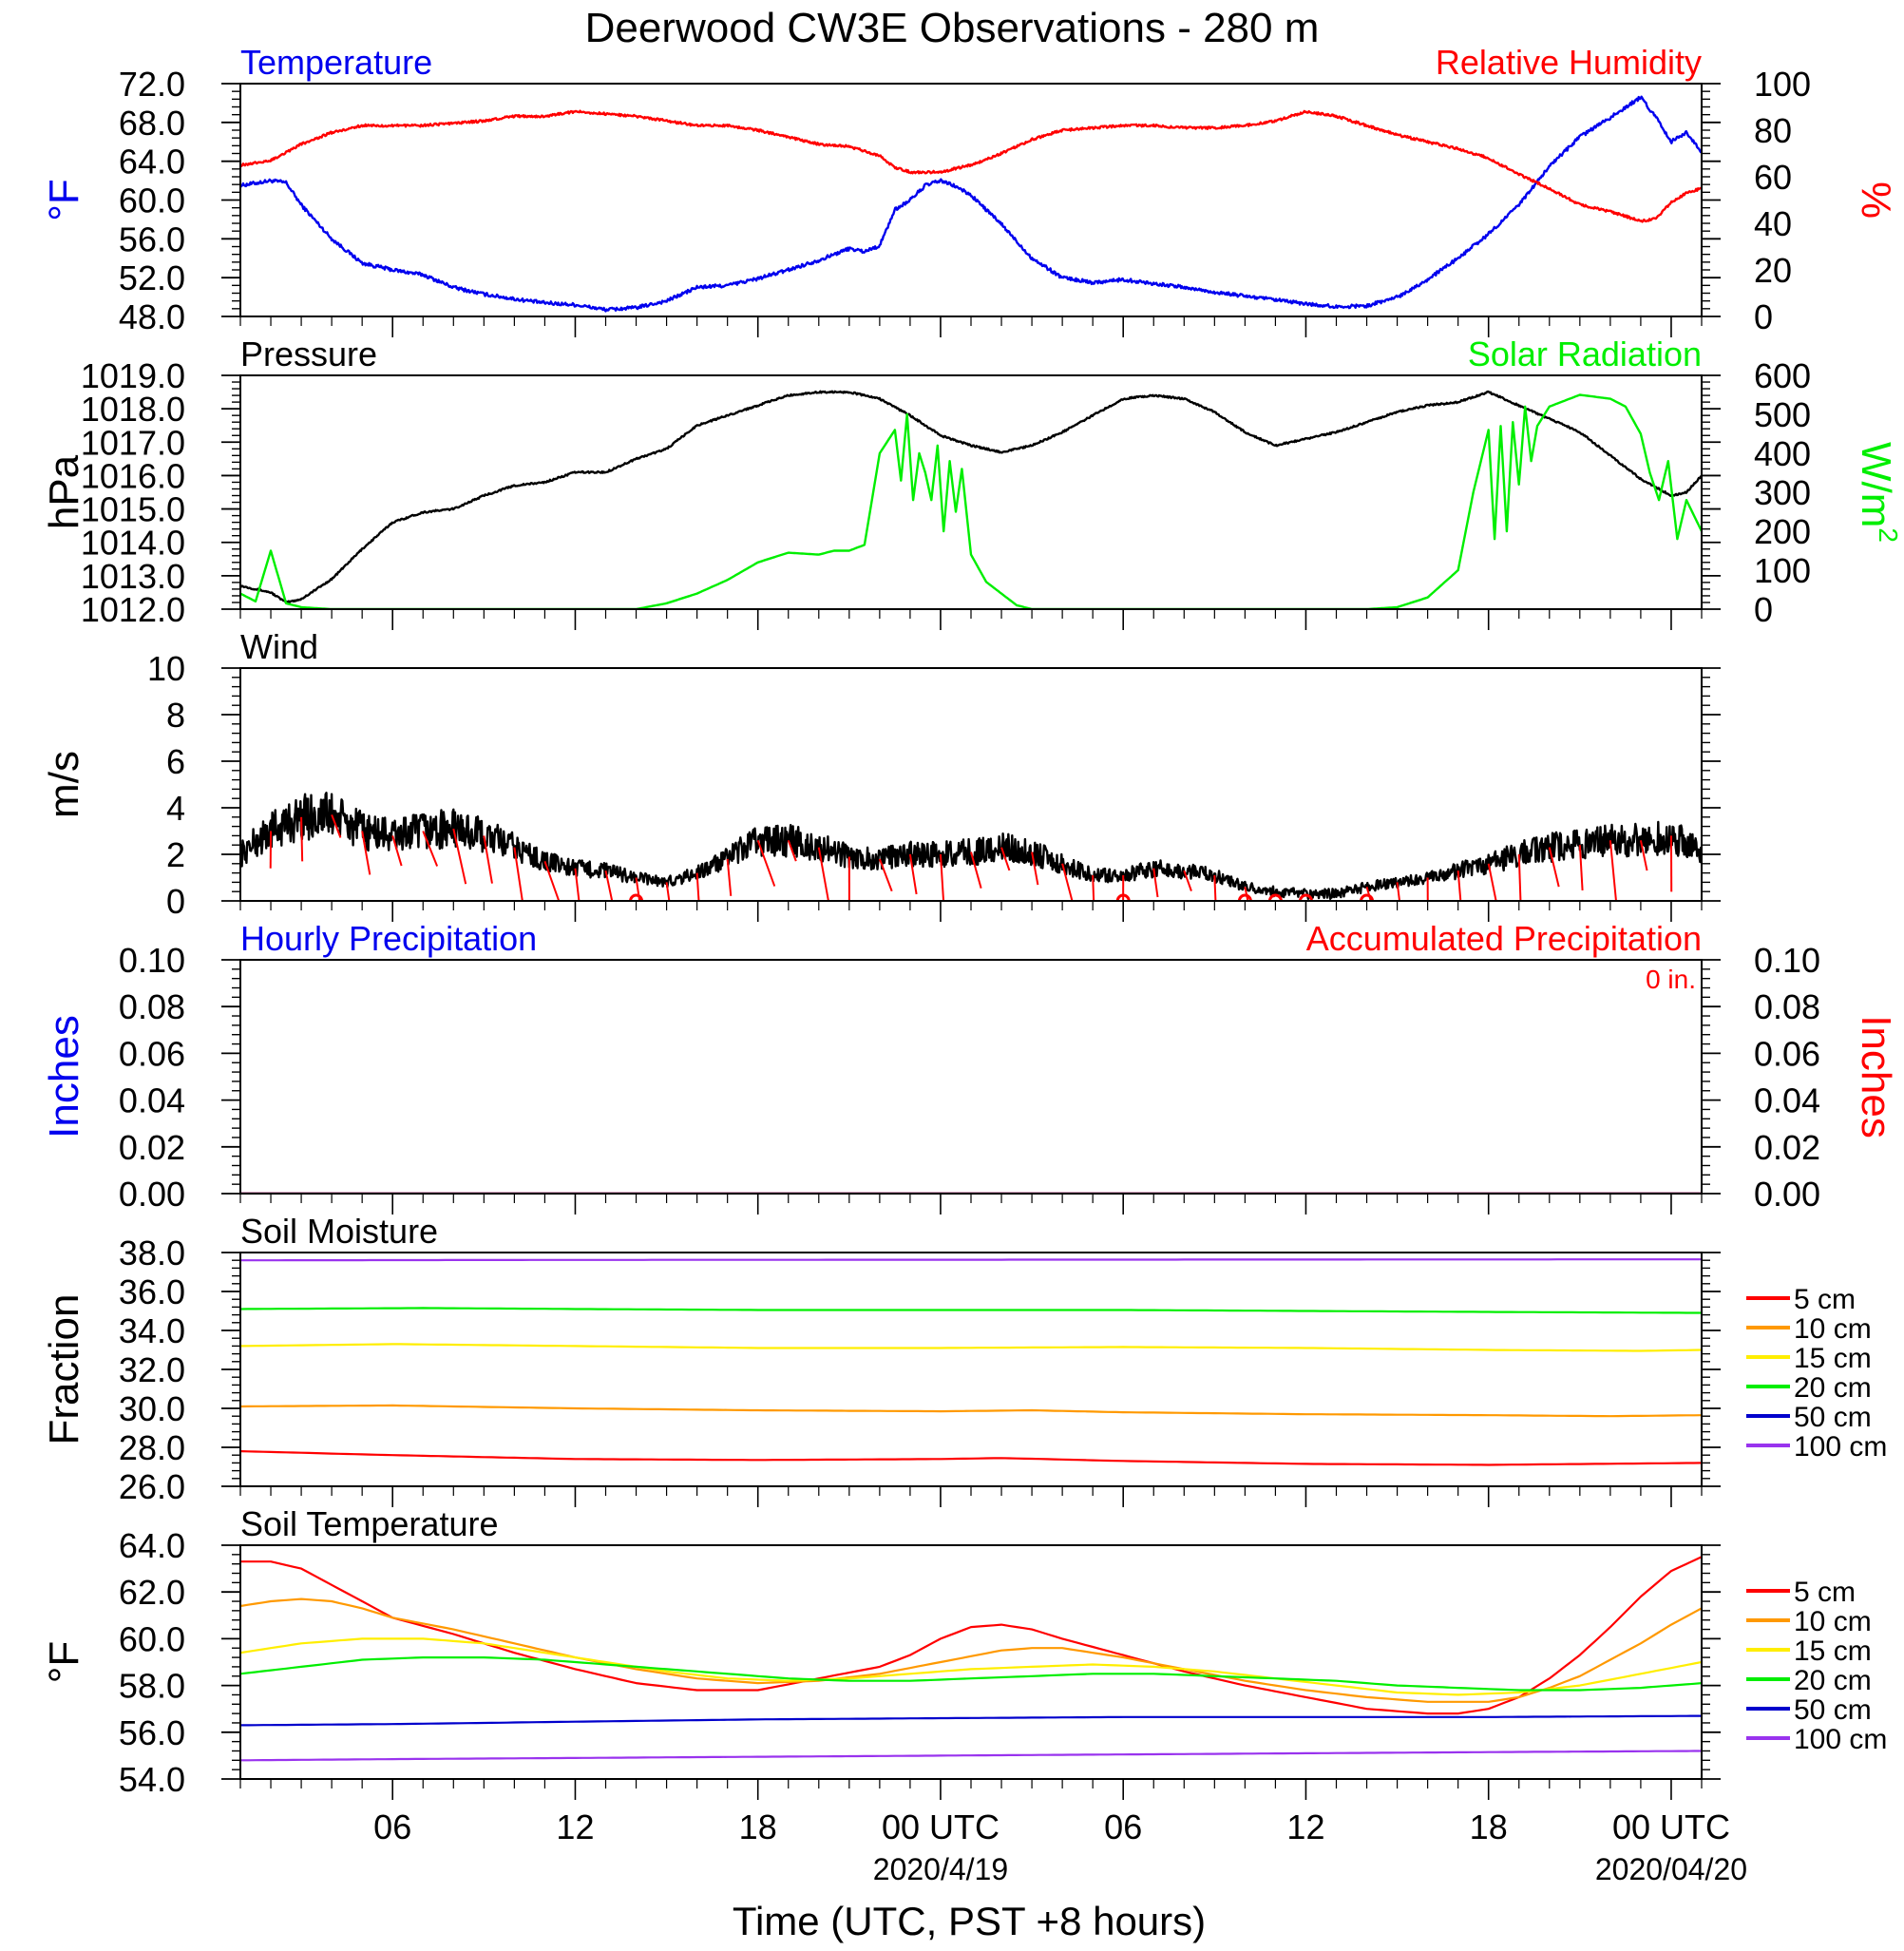  What do you see at coordinates (64, 1369) in the screenshot?
I see `y-axis-label: Fraction` at bounding box center [64, 1369].